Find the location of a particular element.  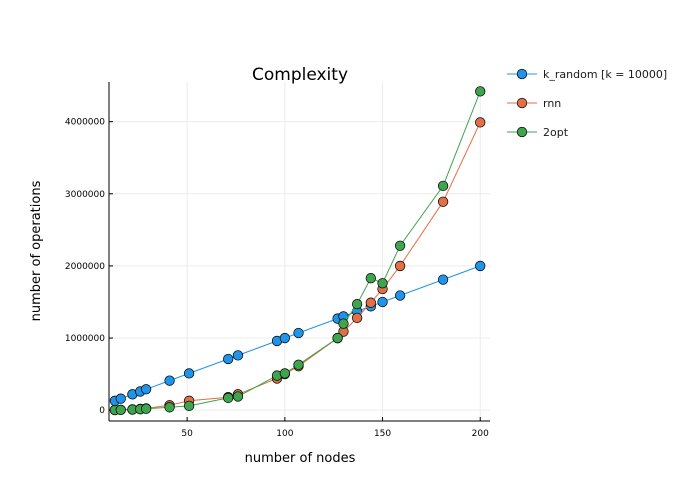

legend-label: k_random [k = 10000] is located at coordinates (605, 74).